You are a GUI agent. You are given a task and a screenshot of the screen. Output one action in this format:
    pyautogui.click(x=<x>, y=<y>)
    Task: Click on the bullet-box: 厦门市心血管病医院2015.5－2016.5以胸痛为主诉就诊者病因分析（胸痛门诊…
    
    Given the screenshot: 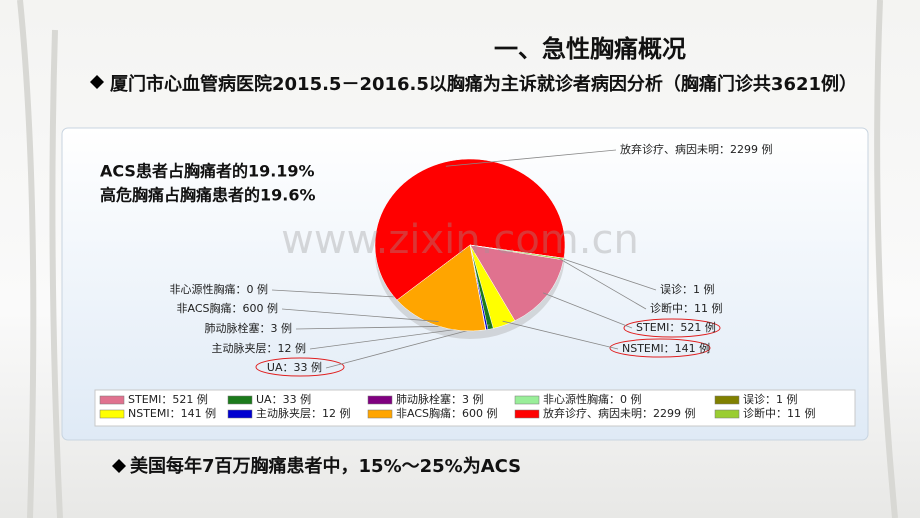 What is the action you would take?
    pyautogui.click(x=484, y=84)
    